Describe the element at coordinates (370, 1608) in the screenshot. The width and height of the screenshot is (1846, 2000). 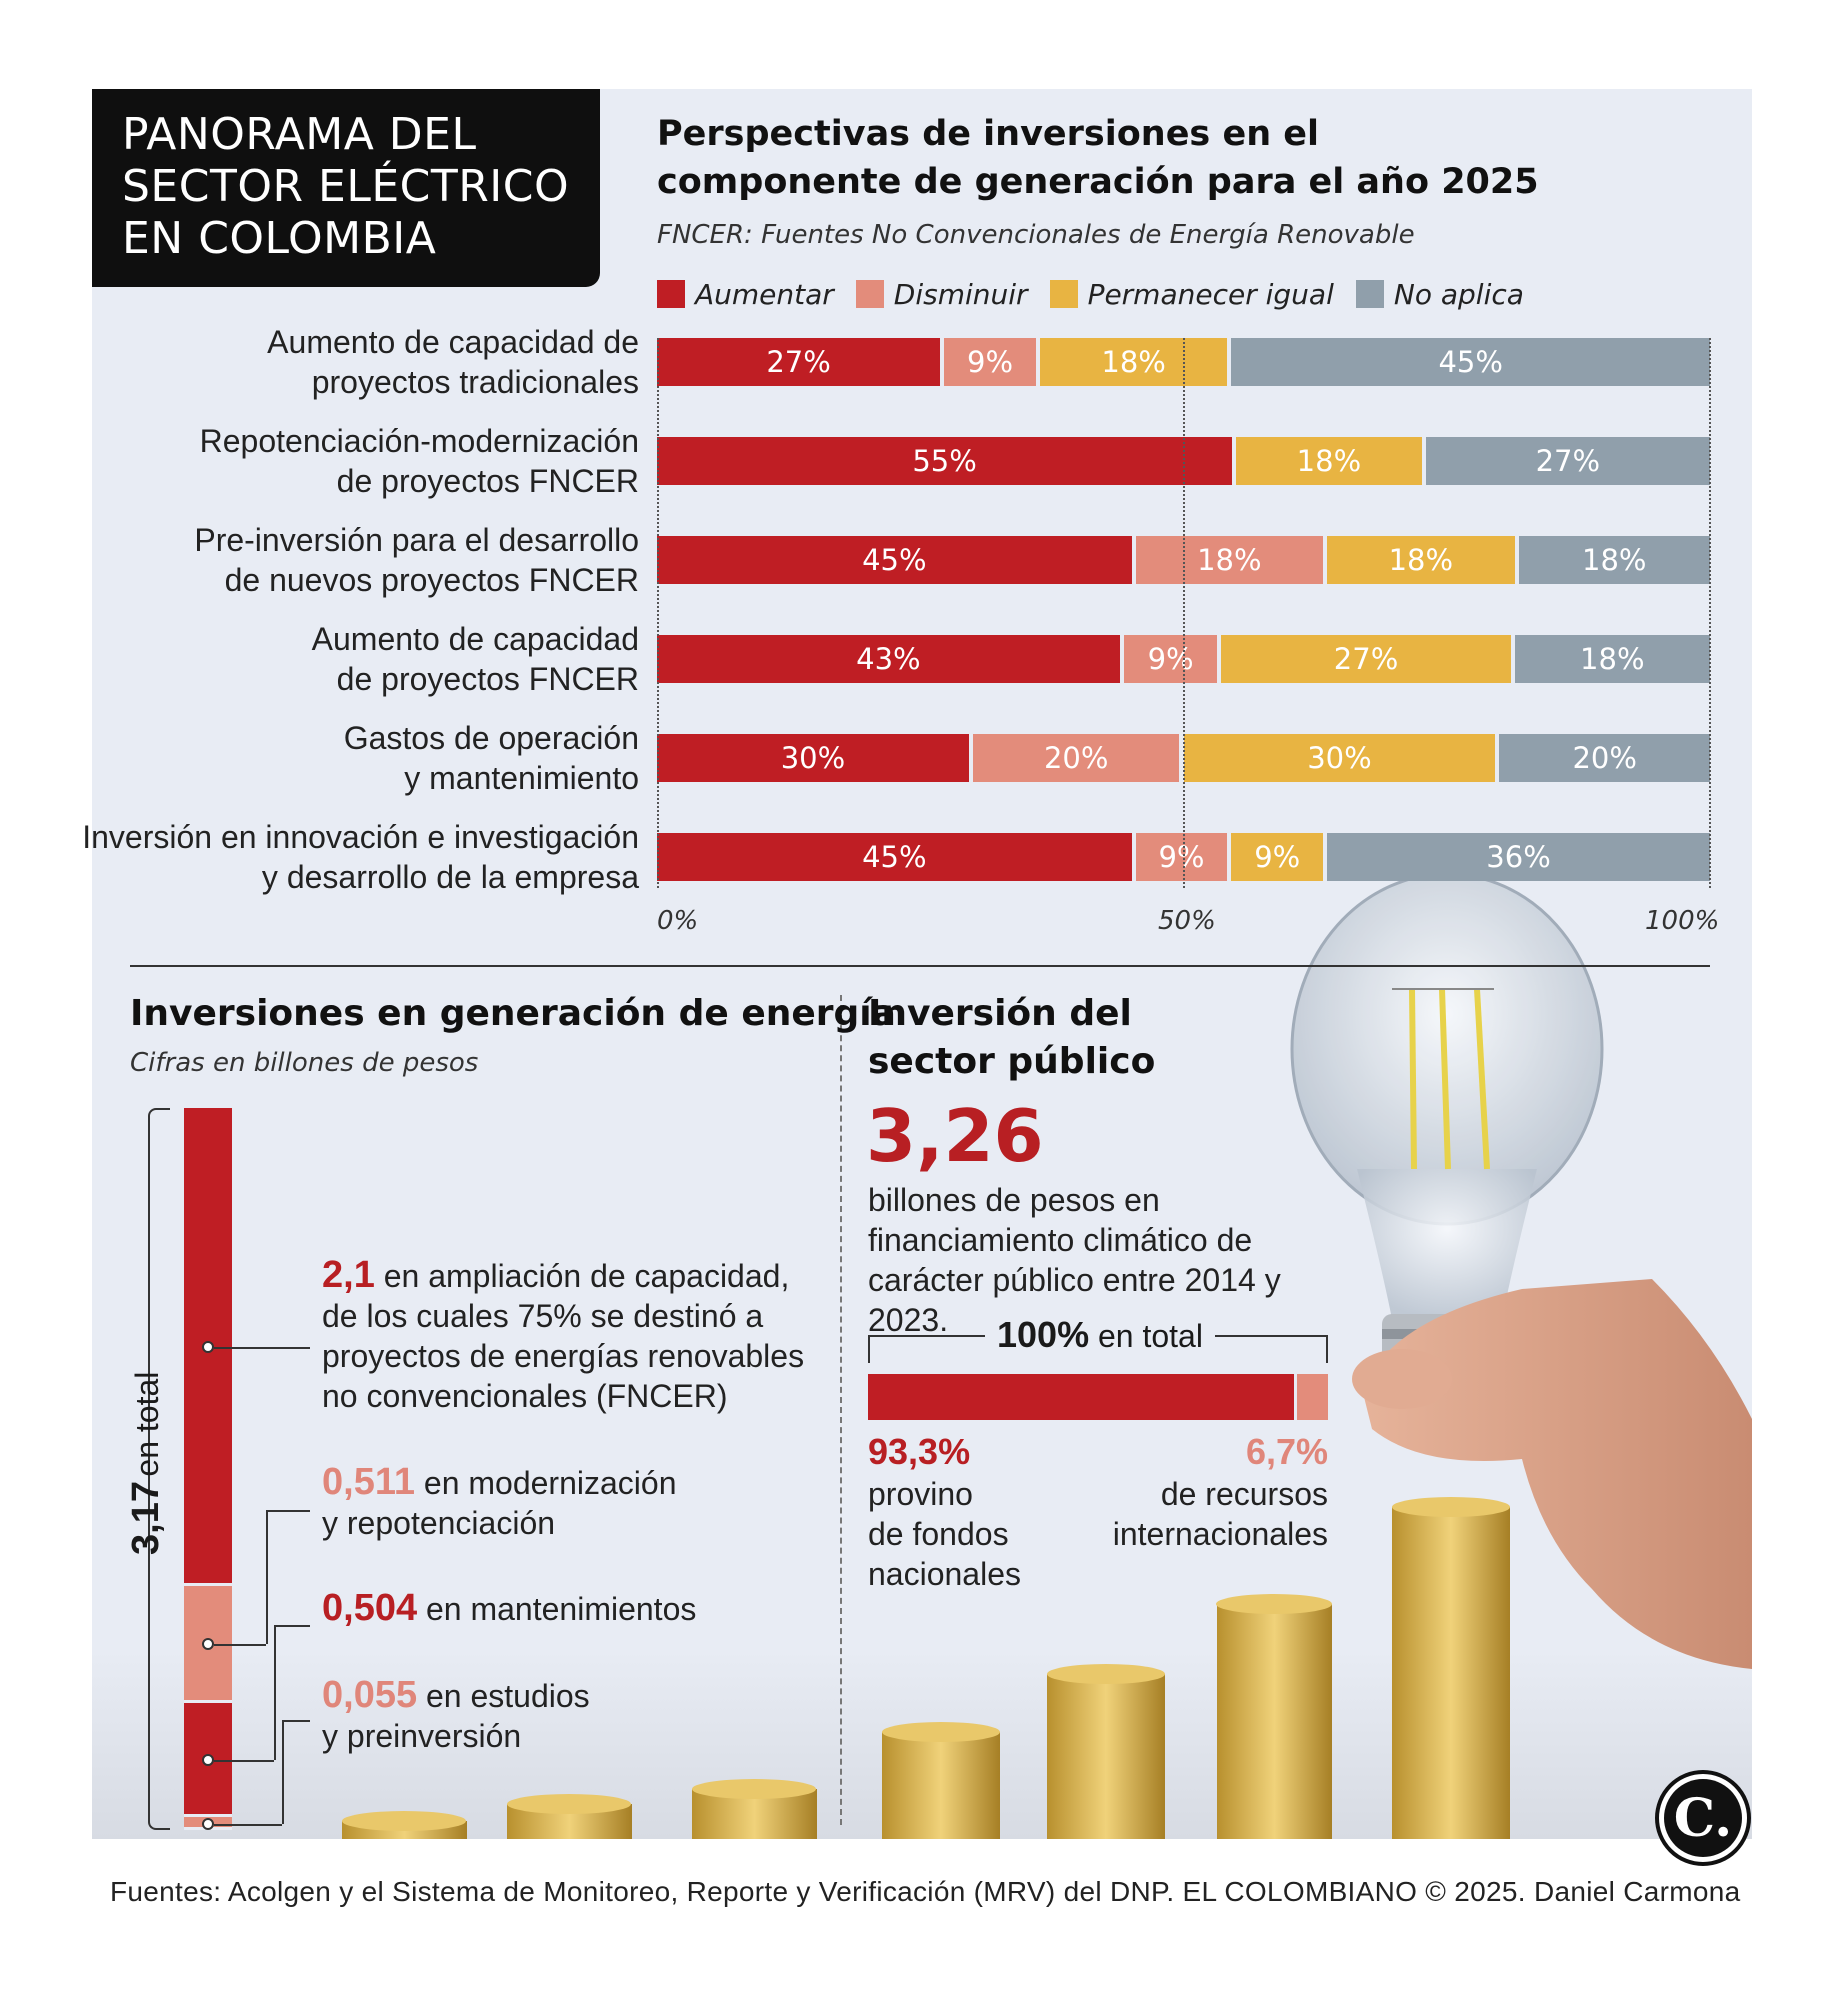
I see `annotation-value: 0,504` at that location.